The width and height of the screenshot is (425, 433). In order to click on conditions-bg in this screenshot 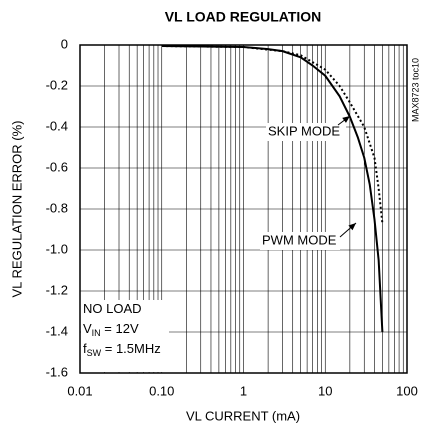, I will do `click(125, 336)`.